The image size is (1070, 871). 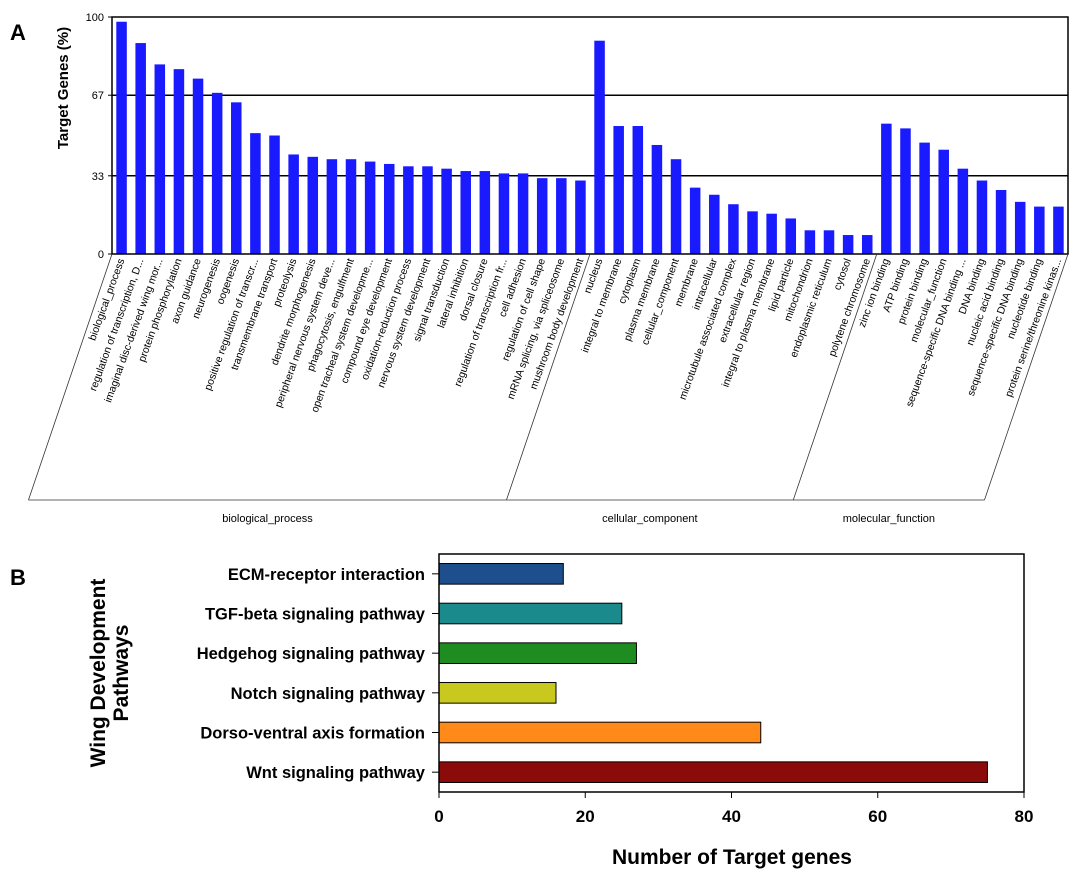 What do you see at coordinates (121, 673) in the screenshot?
I see `panel-b-y-axis-label-line2: Pathways` at bounding box center [121, 673].